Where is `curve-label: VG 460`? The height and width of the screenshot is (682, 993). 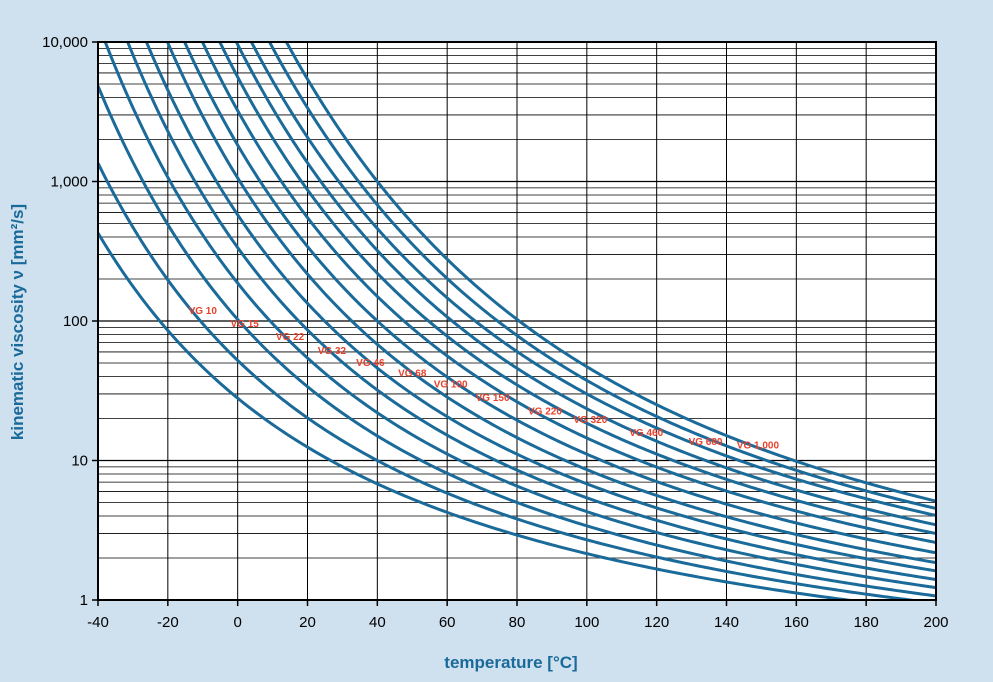
curve-label: VG 460 is located at coordinates (646, 433).